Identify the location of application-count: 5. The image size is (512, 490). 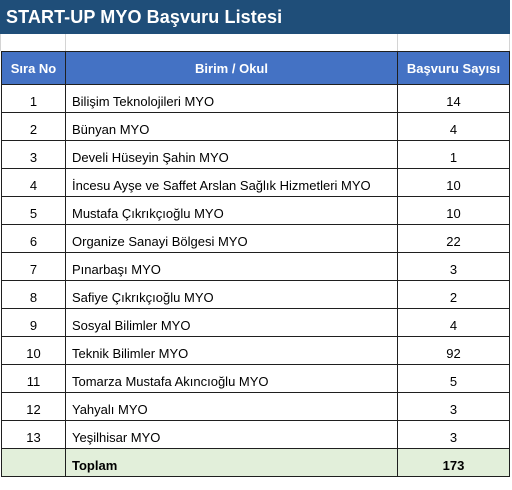
(453, 378).